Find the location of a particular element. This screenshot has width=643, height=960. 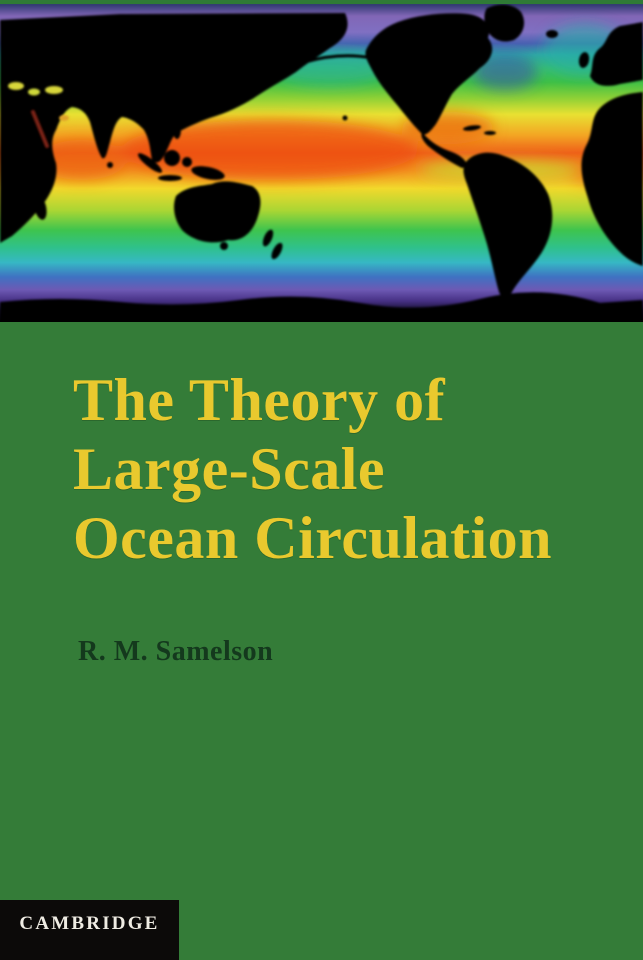

map-top-edge is located at coordinates (321, 2).